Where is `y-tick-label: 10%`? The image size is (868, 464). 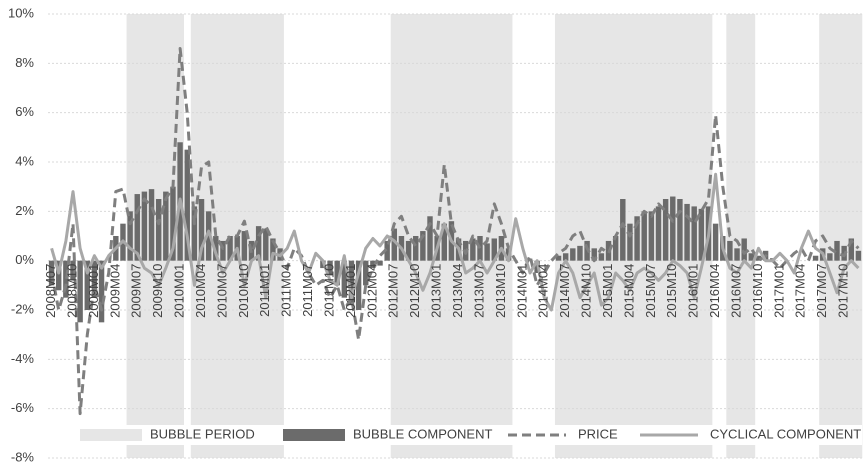
y-tick-label: 10% is located at coordinates (21, 12).